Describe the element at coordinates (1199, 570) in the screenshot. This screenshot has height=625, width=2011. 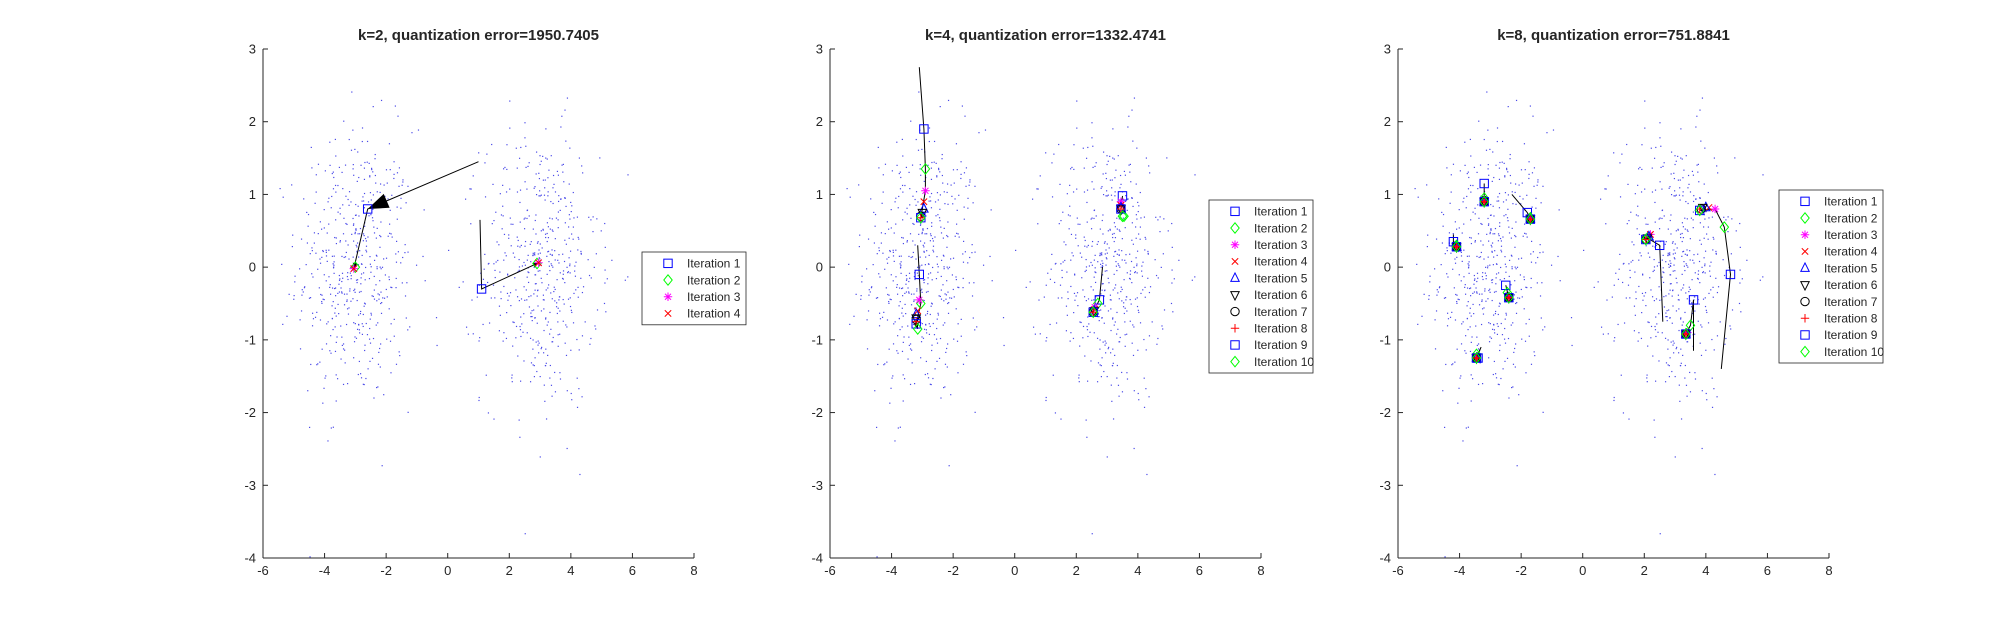
I see `x-tick-label: 6` at that location.